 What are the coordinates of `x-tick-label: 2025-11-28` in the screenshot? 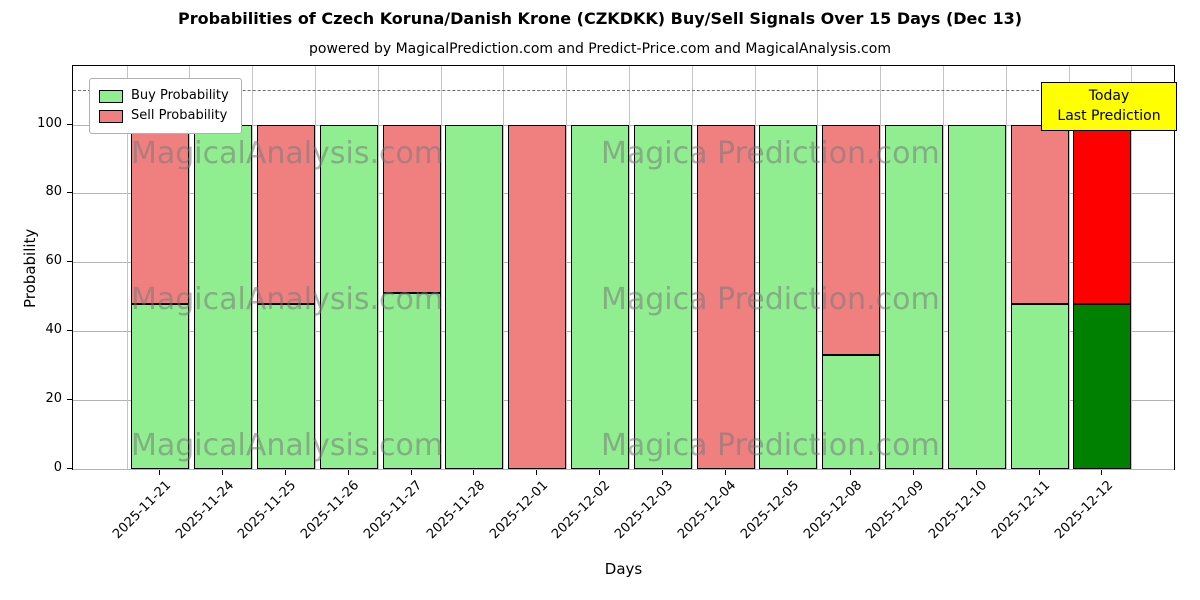 It's located at (456, 510).